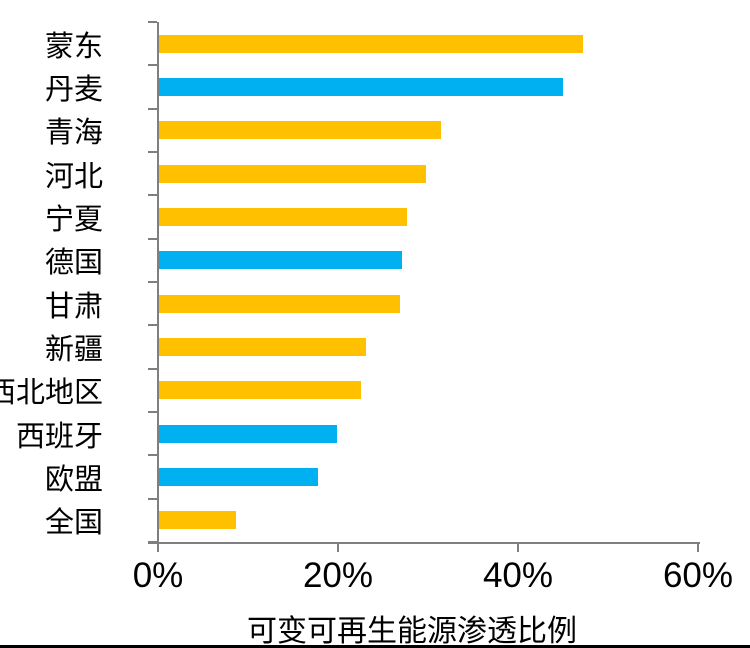 This screenshot has width=750, height=648. What do you see at coordinates (73, 218) in the screenshot?
I see `category-label: 宁夏` at bounding box center [73, 218].